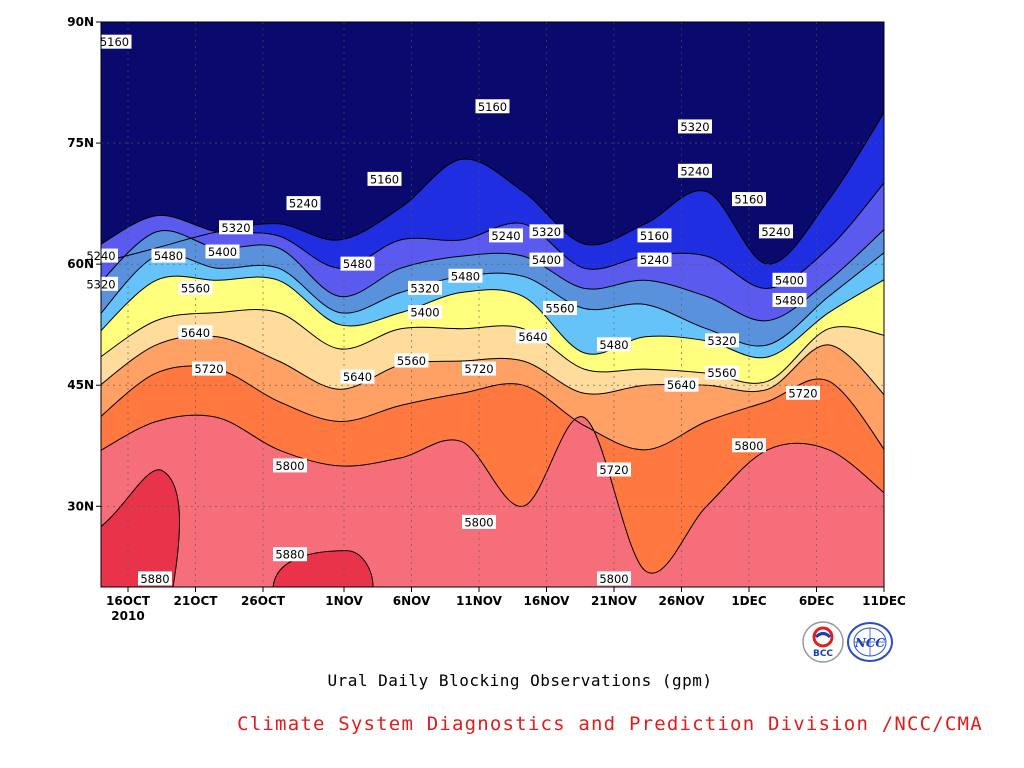 The height and width of the screenshot is (768, 1024). Describe the element at coordinates (80, 385) in the screenshot. I see `y-tick-label: 45N` at that location.